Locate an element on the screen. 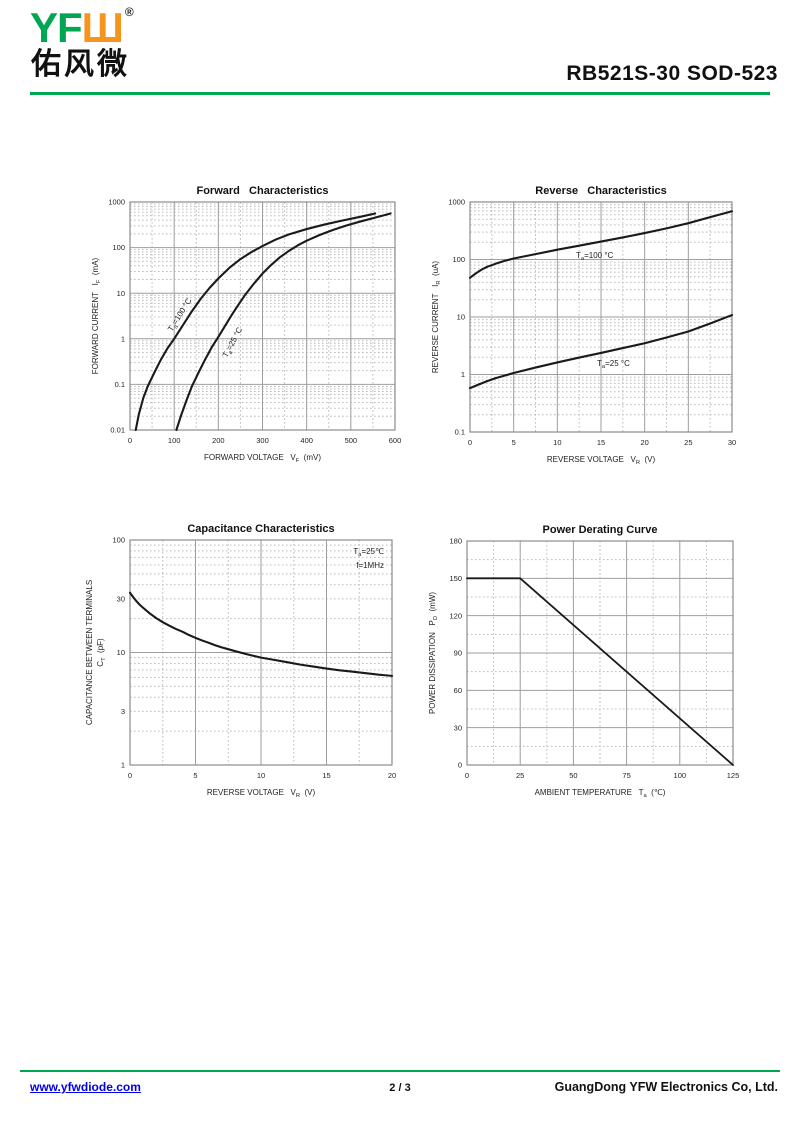 This screenshot has height=1130, width=800. page-number: 2 / 3 is located at coordinates (400, 1088).